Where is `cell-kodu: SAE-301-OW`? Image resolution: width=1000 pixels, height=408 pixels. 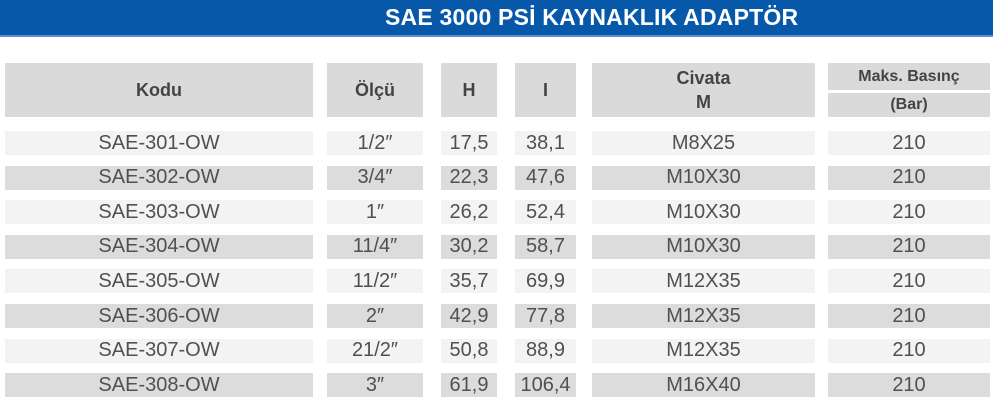
cell-kodu: SAE-301-OW is located at coordinates (159, 143).